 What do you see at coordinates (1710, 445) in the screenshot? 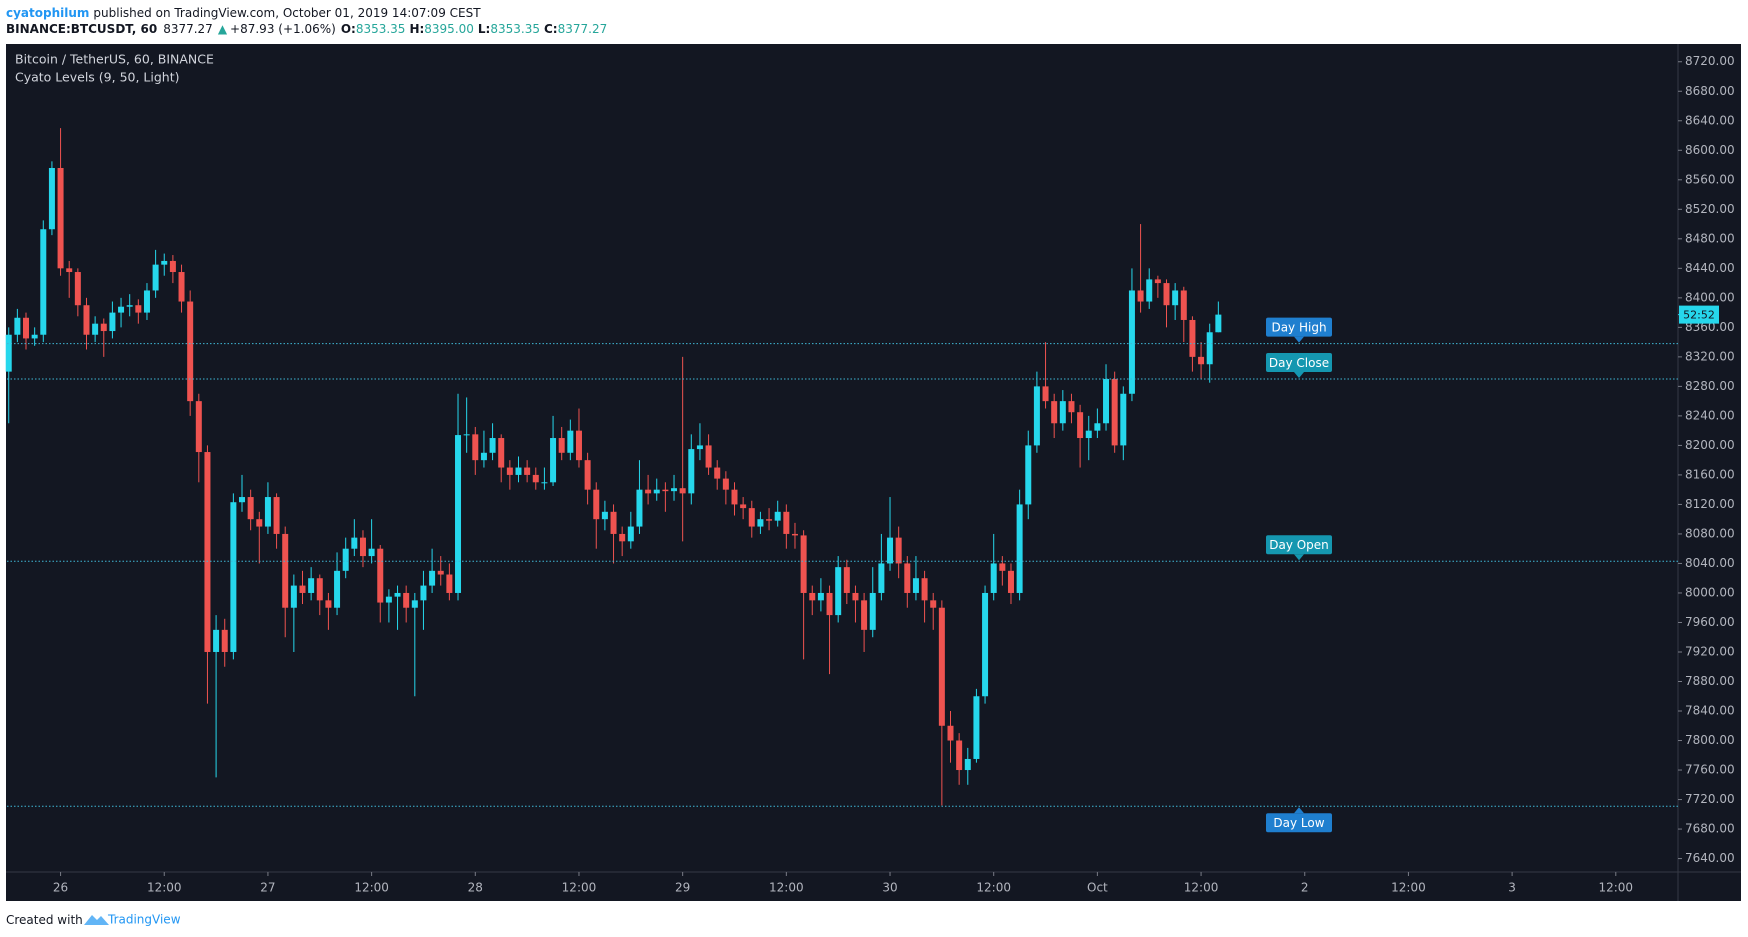
I see `y-tick-label: 8200.00` at bounding box center [1710, 445].